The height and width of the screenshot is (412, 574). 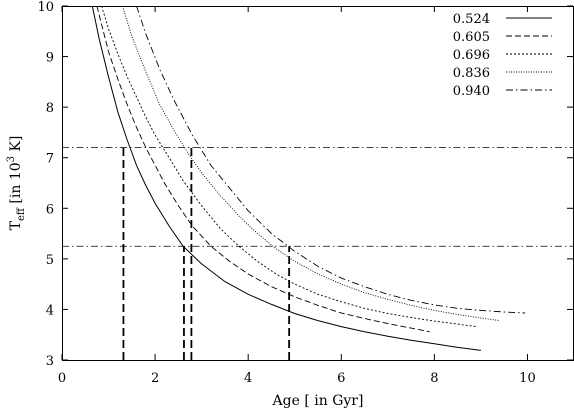 What do you see at coordinates (502, 55) in the screenshot?
I see `legend: 0.524 0.605 0.696 0.836 0.940` at bounding box center [502, 55].